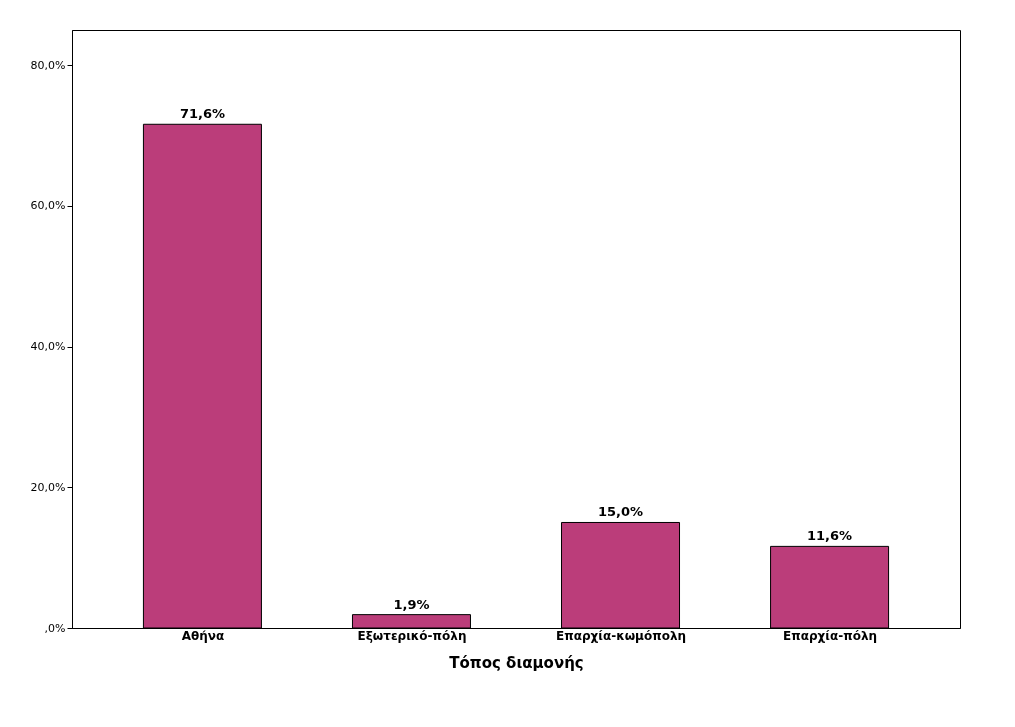 This screenshot has height=727, width=1015. I want to click on data-label: 71,6%, so click(202, 114).